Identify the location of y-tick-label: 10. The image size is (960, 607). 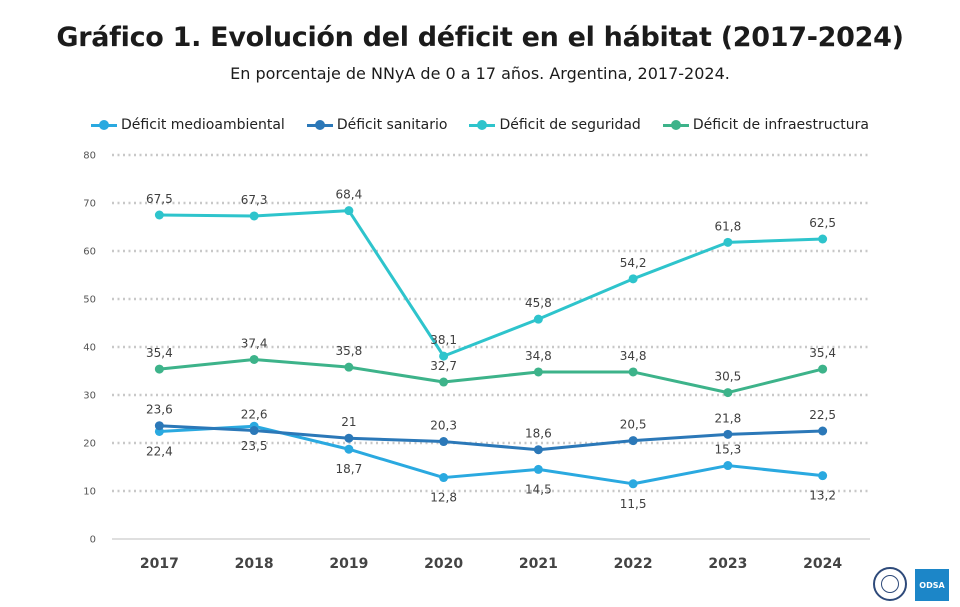
(89, 492).